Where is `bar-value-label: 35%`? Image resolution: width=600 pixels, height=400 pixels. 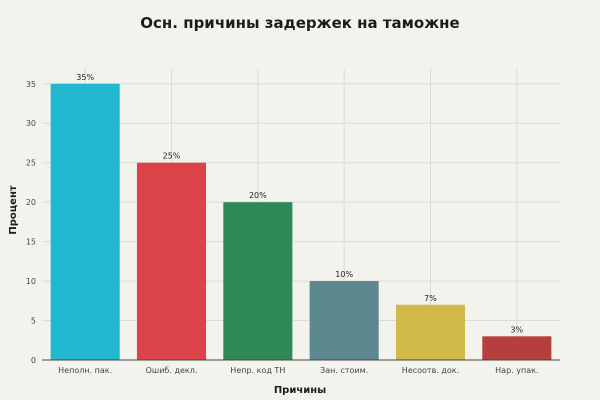 bar-value-label: 35% is located at coordinates (85, 77).